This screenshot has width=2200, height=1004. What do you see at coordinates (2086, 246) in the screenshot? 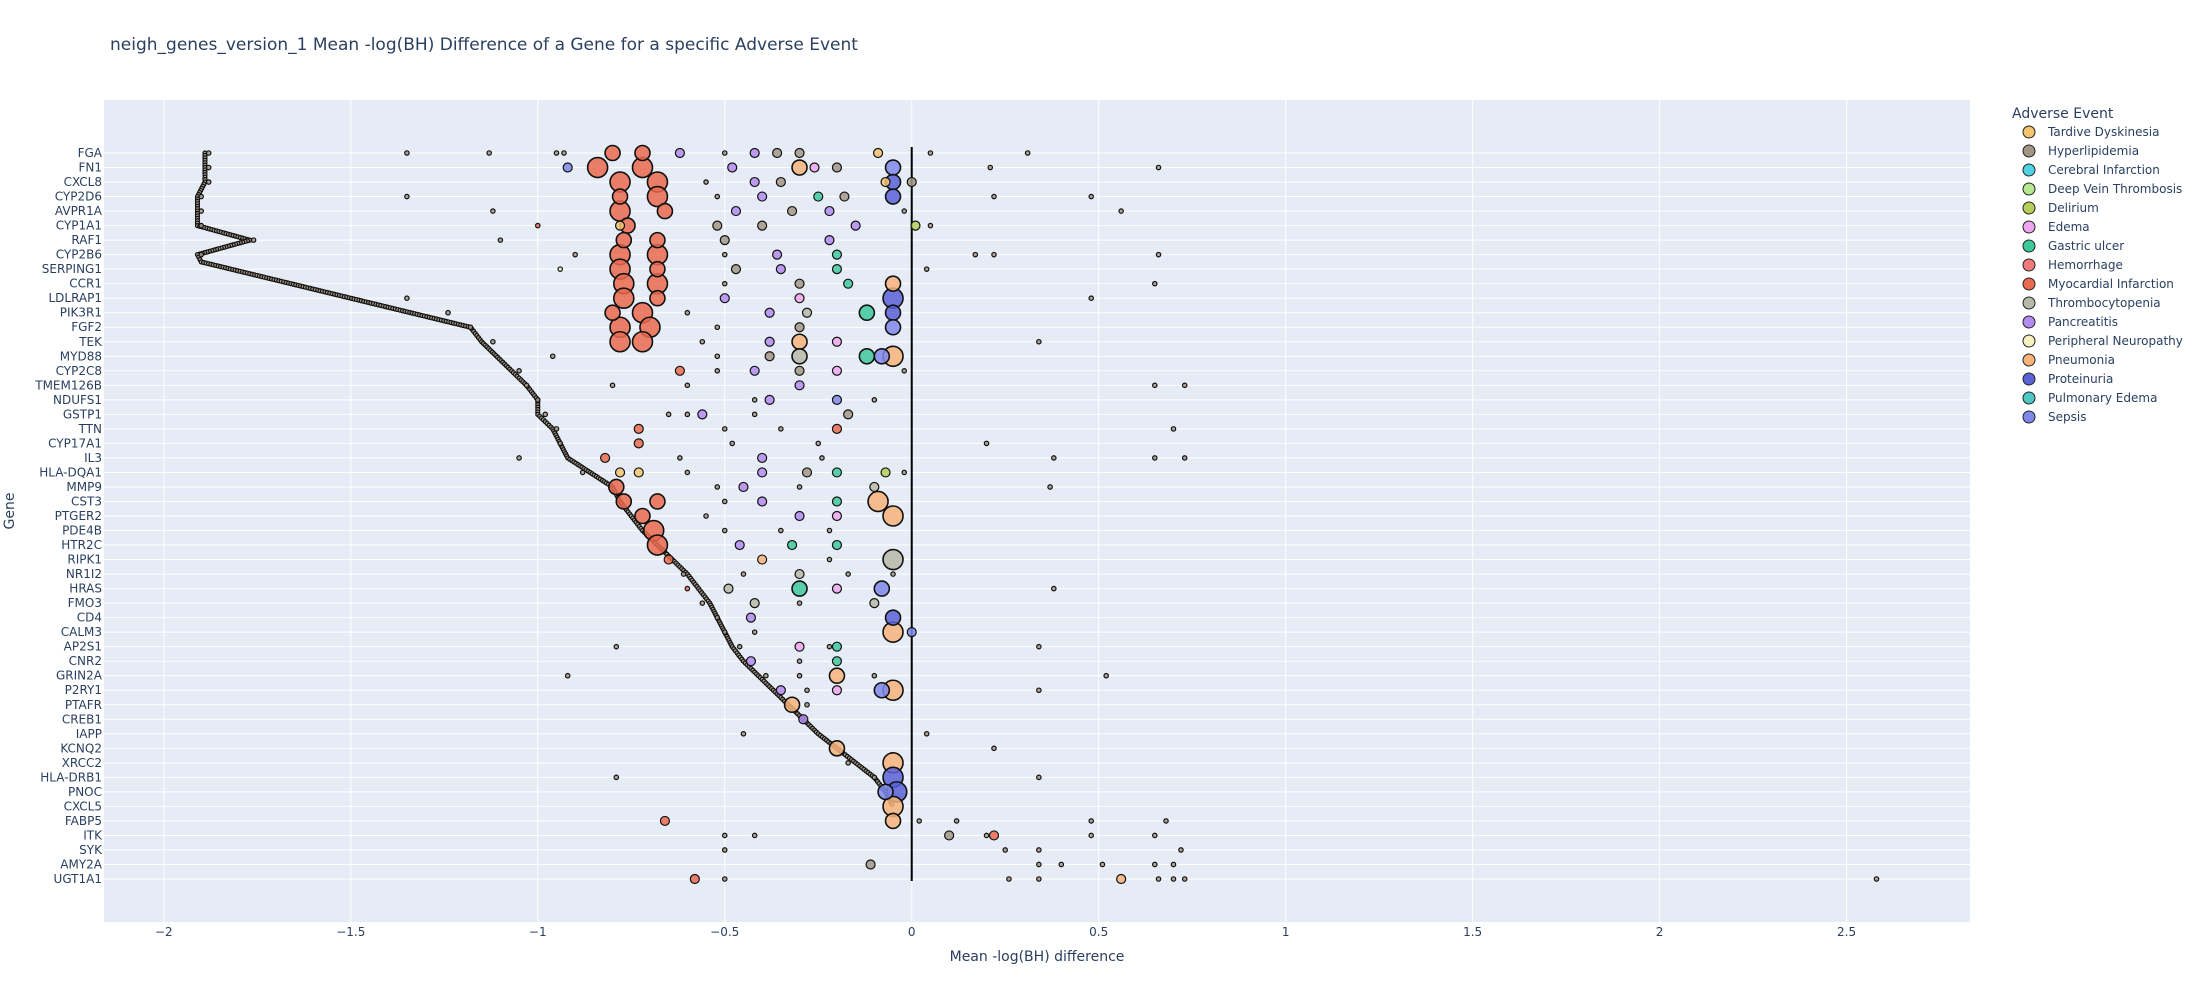
I see `legend-label: Gastric ulcer` at bounding box center [2086, 246].